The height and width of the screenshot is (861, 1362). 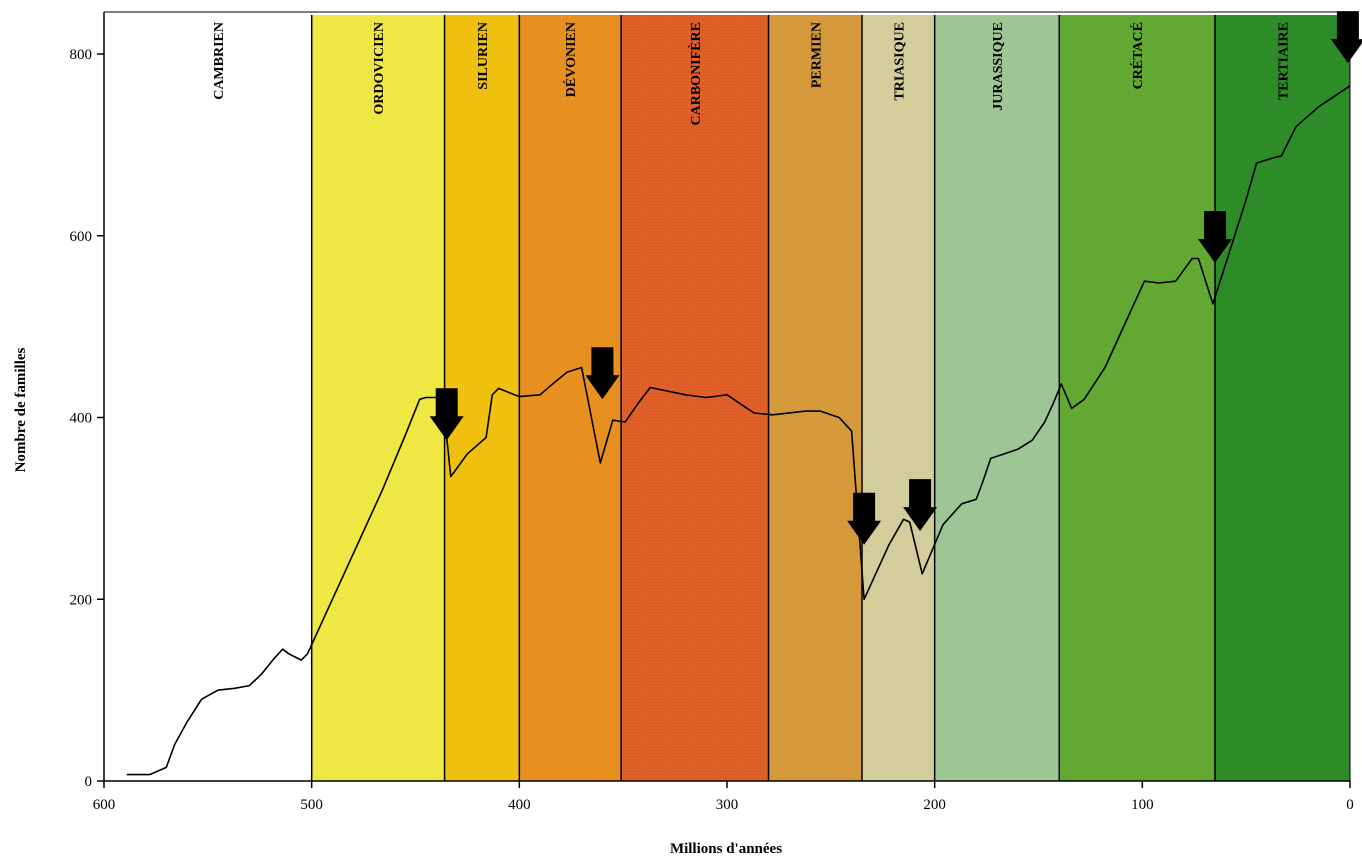 I want to click on period-label: CAMBRIEN, so click(x=219, y=61).